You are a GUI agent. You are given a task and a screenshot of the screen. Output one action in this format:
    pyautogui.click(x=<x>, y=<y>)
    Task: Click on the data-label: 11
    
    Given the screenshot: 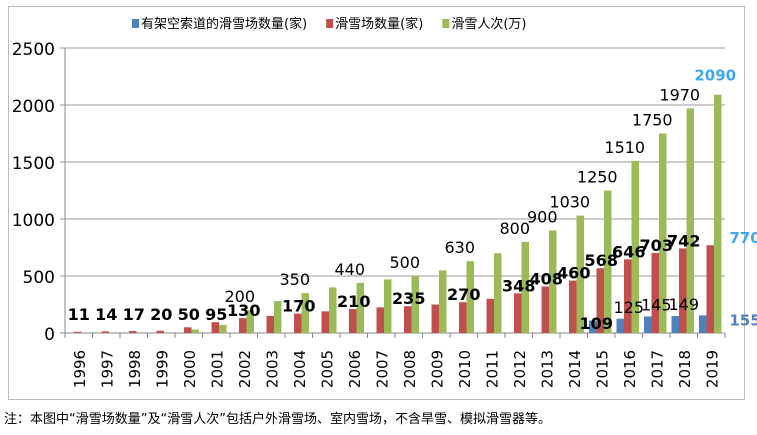 What is the action you would take?
    pyautogui.click(x=79, y=314)
    